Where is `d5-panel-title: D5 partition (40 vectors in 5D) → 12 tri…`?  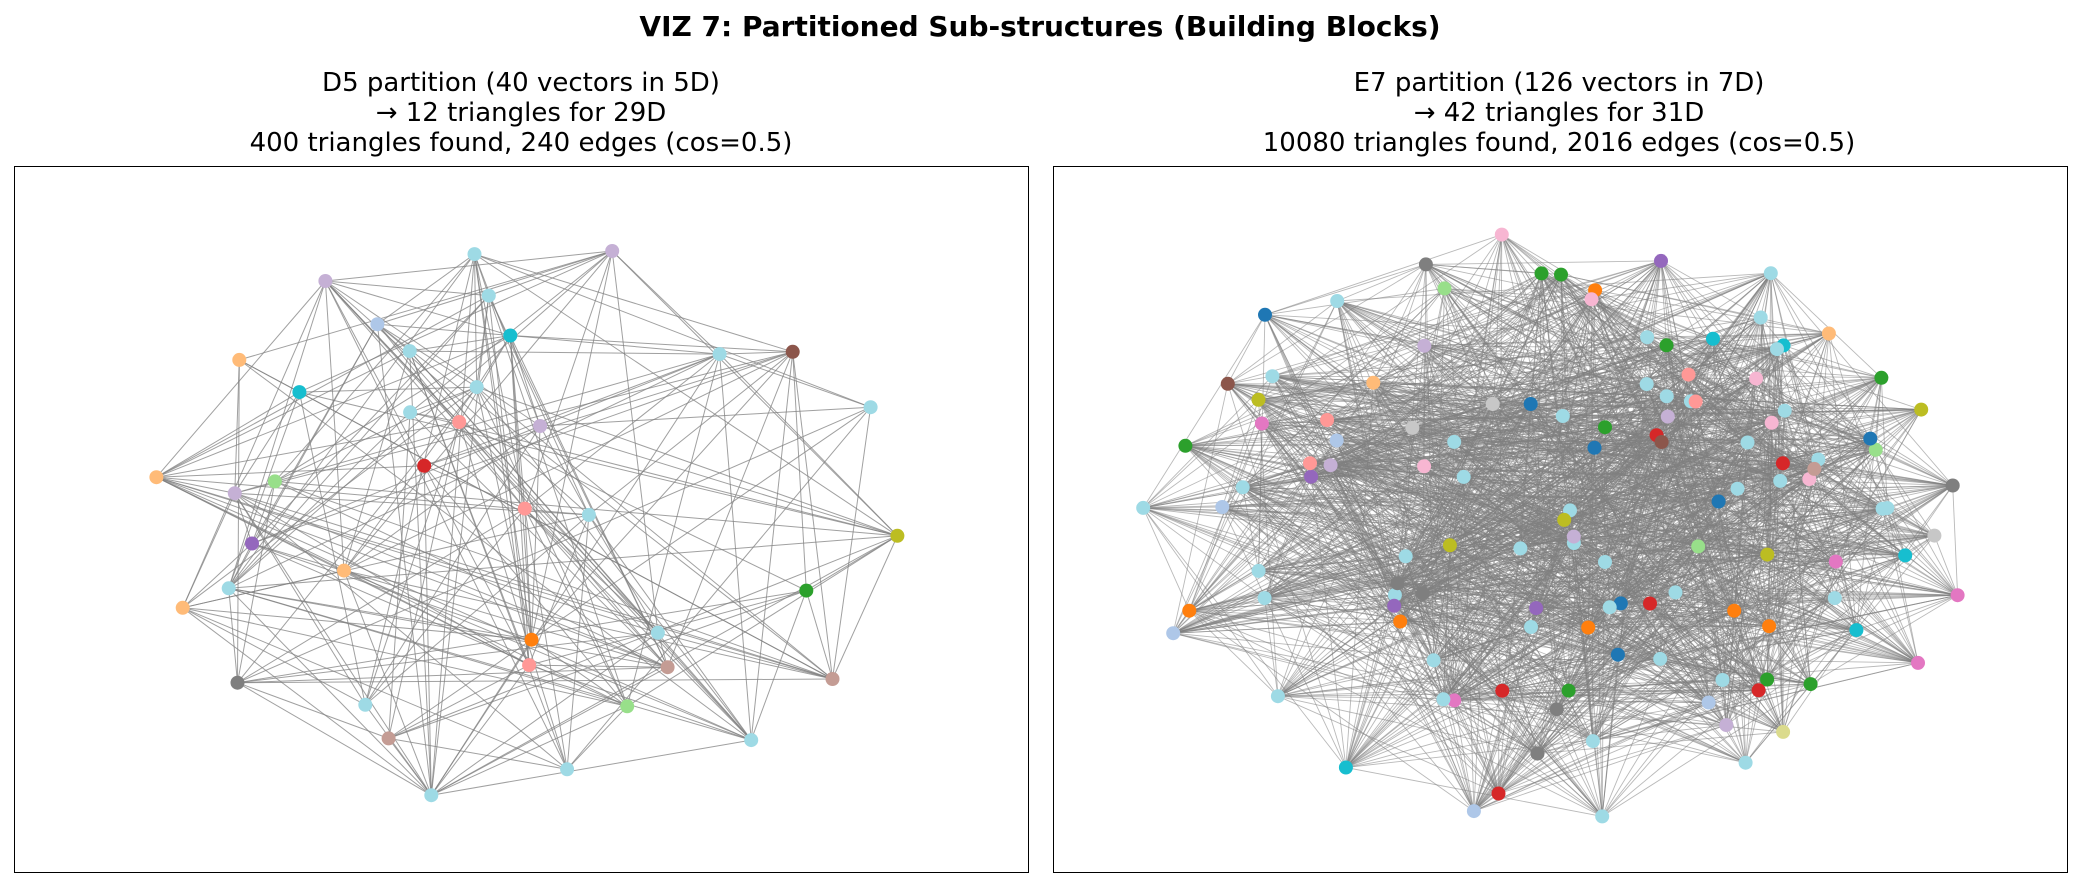
d5-panel-title: D5 partition (40 vectors in 5D) → 12 tri… is located at coordinates (521, 113).